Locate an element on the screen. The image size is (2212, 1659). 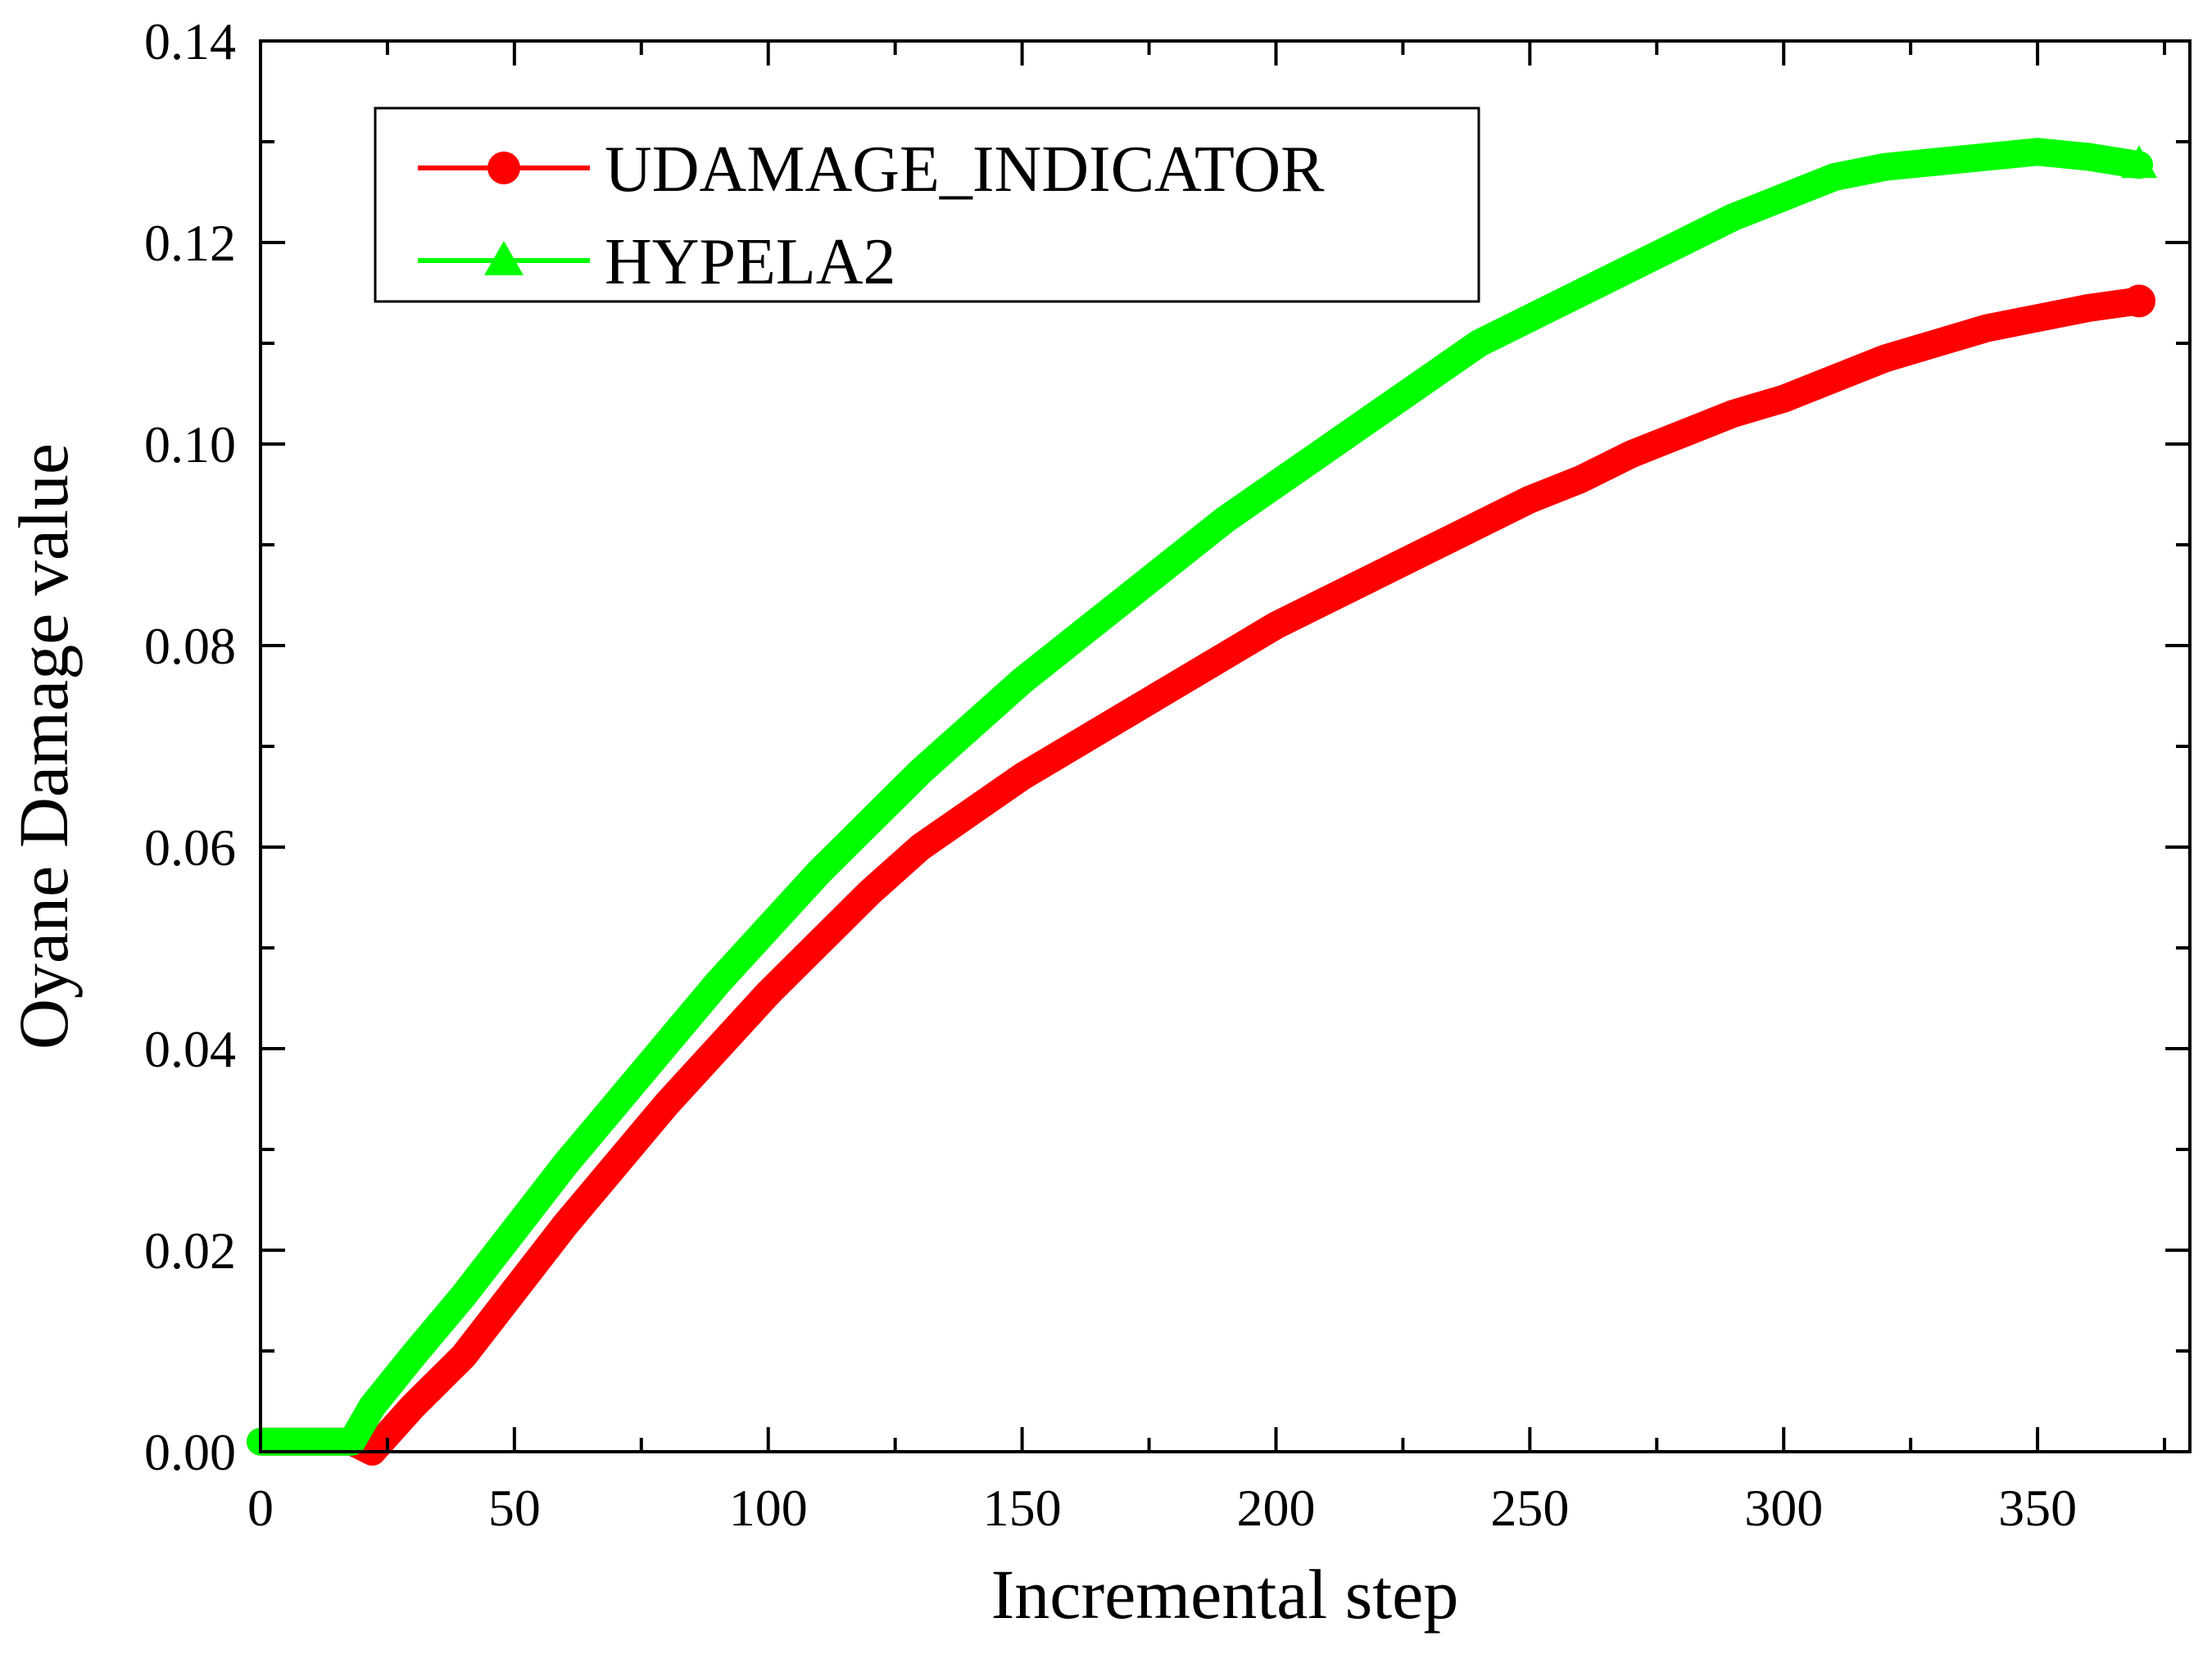
x-tick-label: 200 is located at coordinates (1275, 1508).